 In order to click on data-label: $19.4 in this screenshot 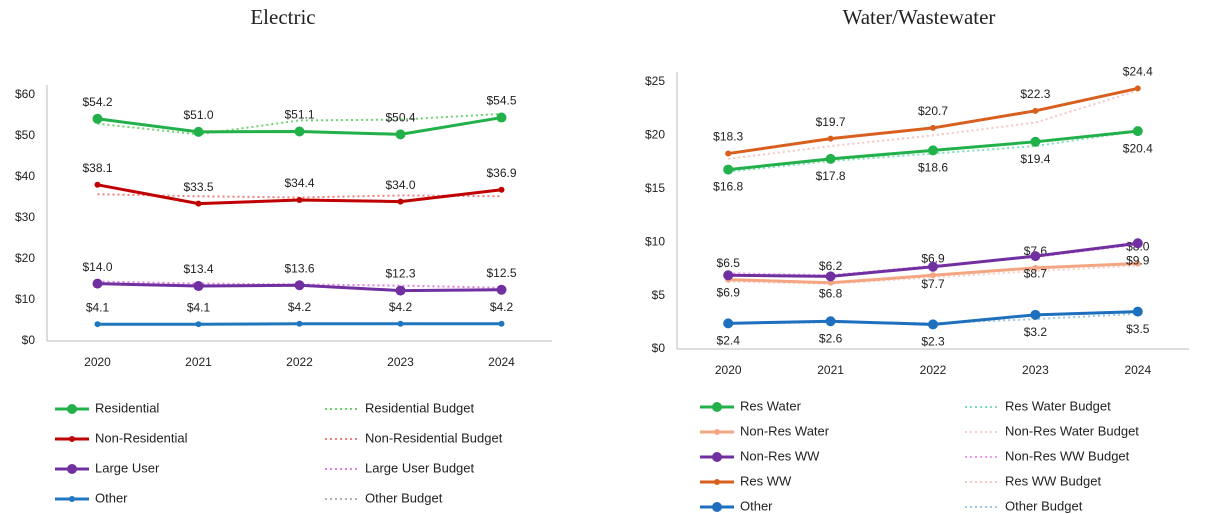, I will do `click(1035, 159)`.